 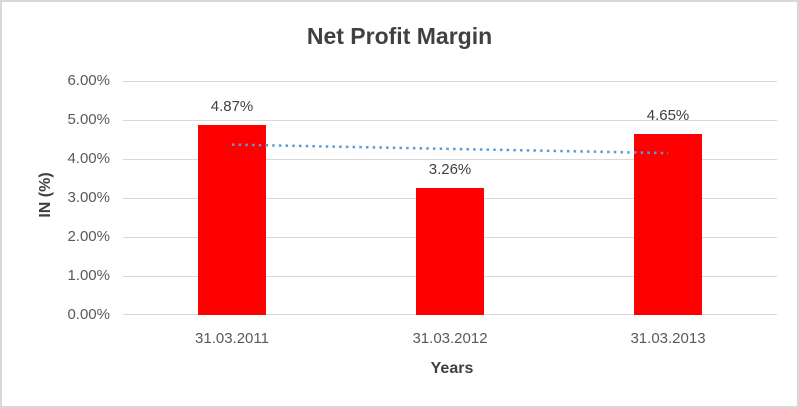 I want to click on y-axis-tick-label: 0.00%, so click(x=88, y=314).